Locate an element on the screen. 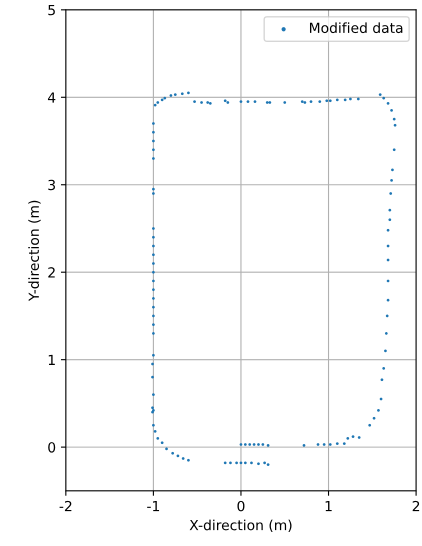 The height and width of the screenshot is (546, 422). x-tick-label: 0 is located at coordinates (240, 506).